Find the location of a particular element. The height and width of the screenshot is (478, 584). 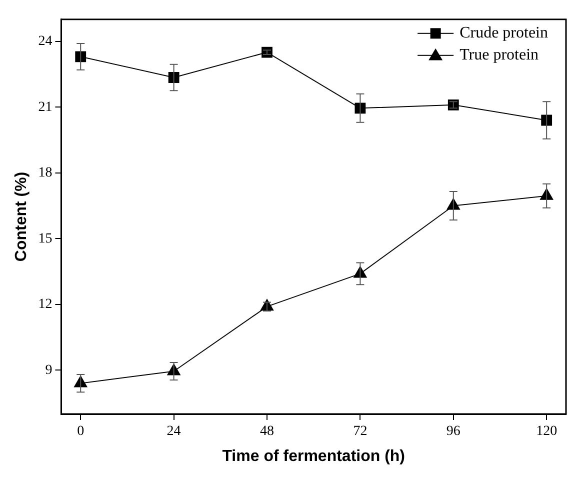

y-tick-label: 12 is located at coordinates (45, 304).